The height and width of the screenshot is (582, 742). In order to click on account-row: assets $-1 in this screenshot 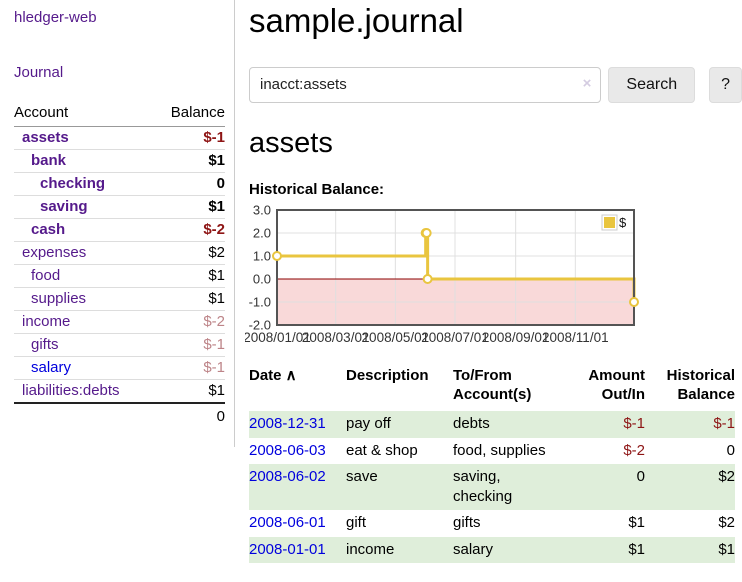, I will do `click(119, 138)`.